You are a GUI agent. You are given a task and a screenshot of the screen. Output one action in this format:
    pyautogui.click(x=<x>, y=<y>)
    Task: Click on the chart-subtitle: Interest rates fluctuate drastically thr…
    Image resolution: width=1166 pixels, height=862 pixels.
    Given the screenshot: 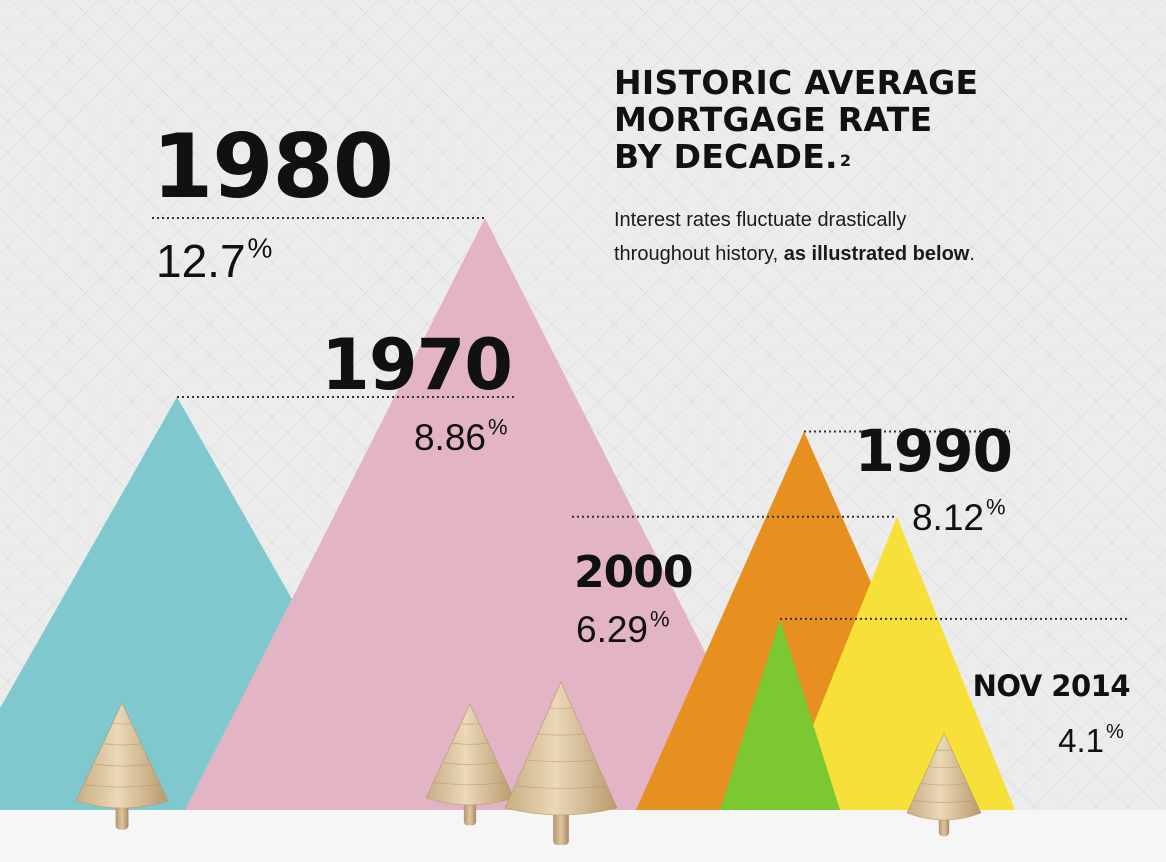 What is the action you would take?
    pyautogui.click(x=834, y=237)
    